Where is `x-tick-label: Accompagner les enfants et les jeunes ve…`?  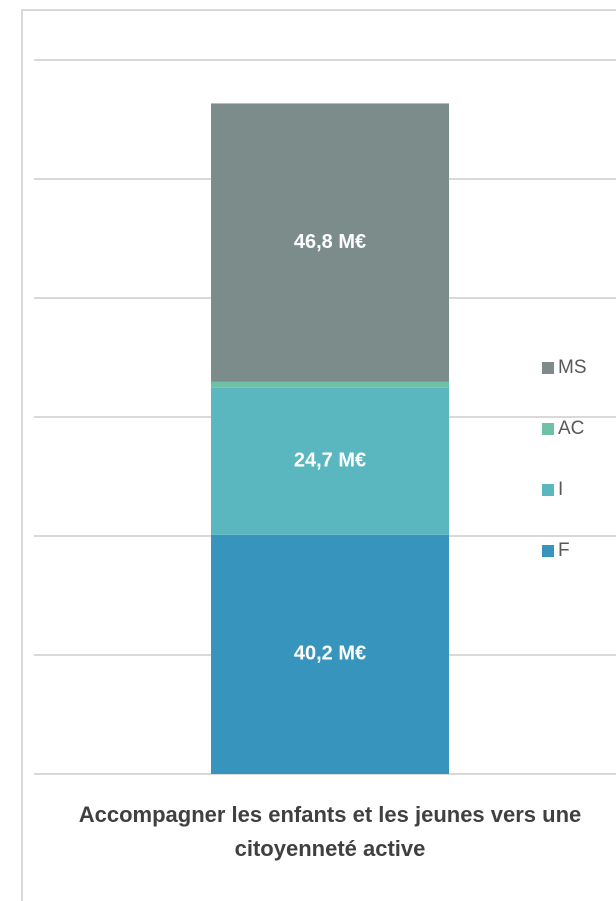
x-tick-label: Accompagner les enfants et les jeunes ve… is located at coordinates (330, 831).